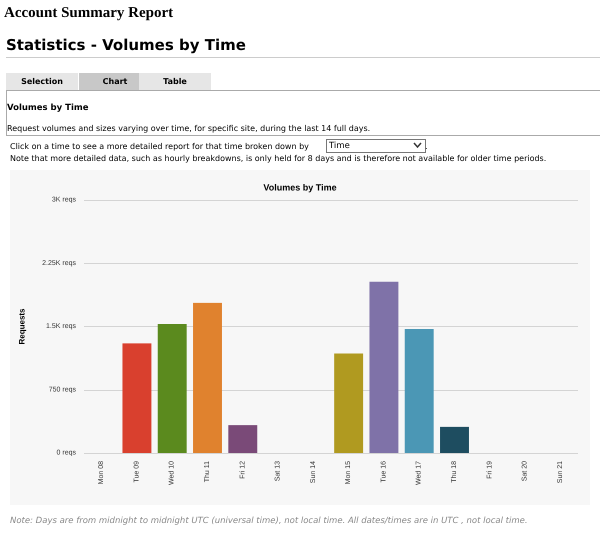 This screenshot has width=600, height=541. I want to click on y-axis-title: Requests, so click(22, 326).